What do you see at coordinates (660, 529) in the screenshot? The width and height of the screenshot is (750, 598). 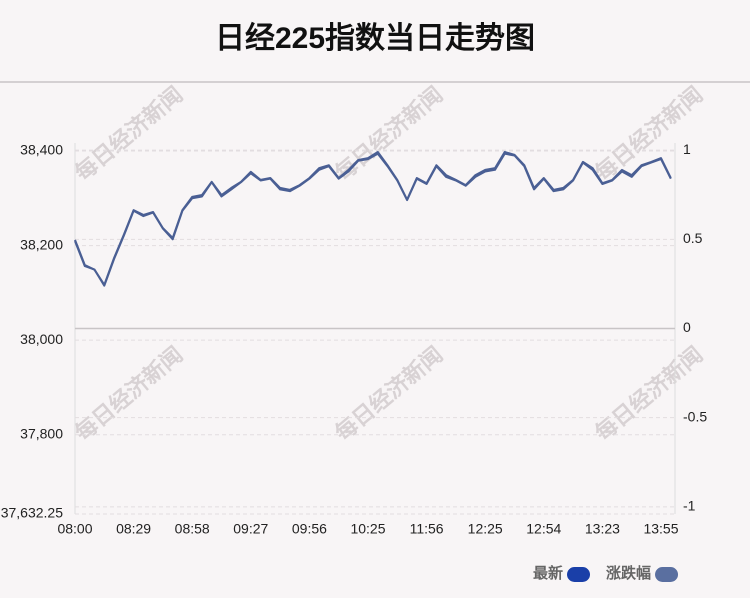 I see `x-tick-label: 13:55` at bounding box center [660, 529].